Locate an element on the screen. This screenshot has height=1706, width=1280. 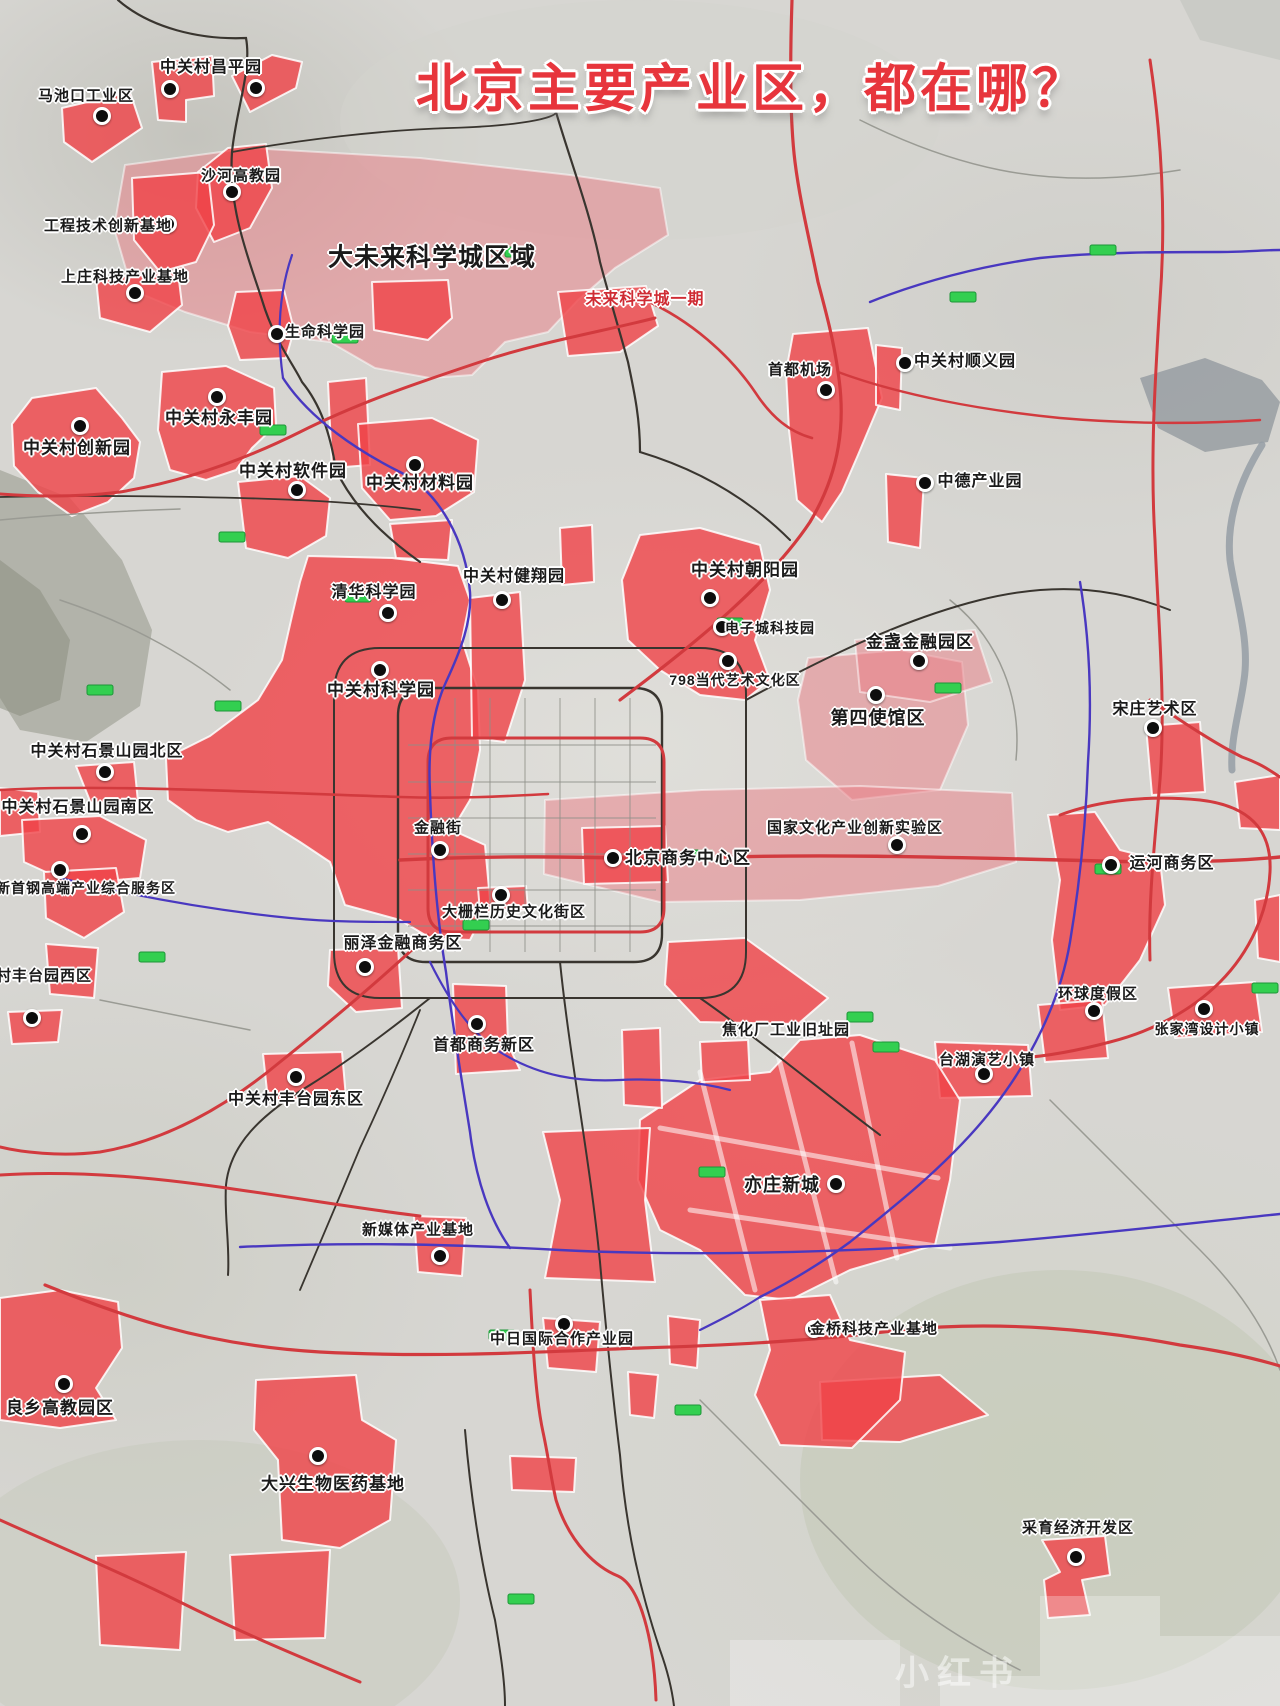
region-label: 中关村顺义园 is located at coordinates (965, 361).